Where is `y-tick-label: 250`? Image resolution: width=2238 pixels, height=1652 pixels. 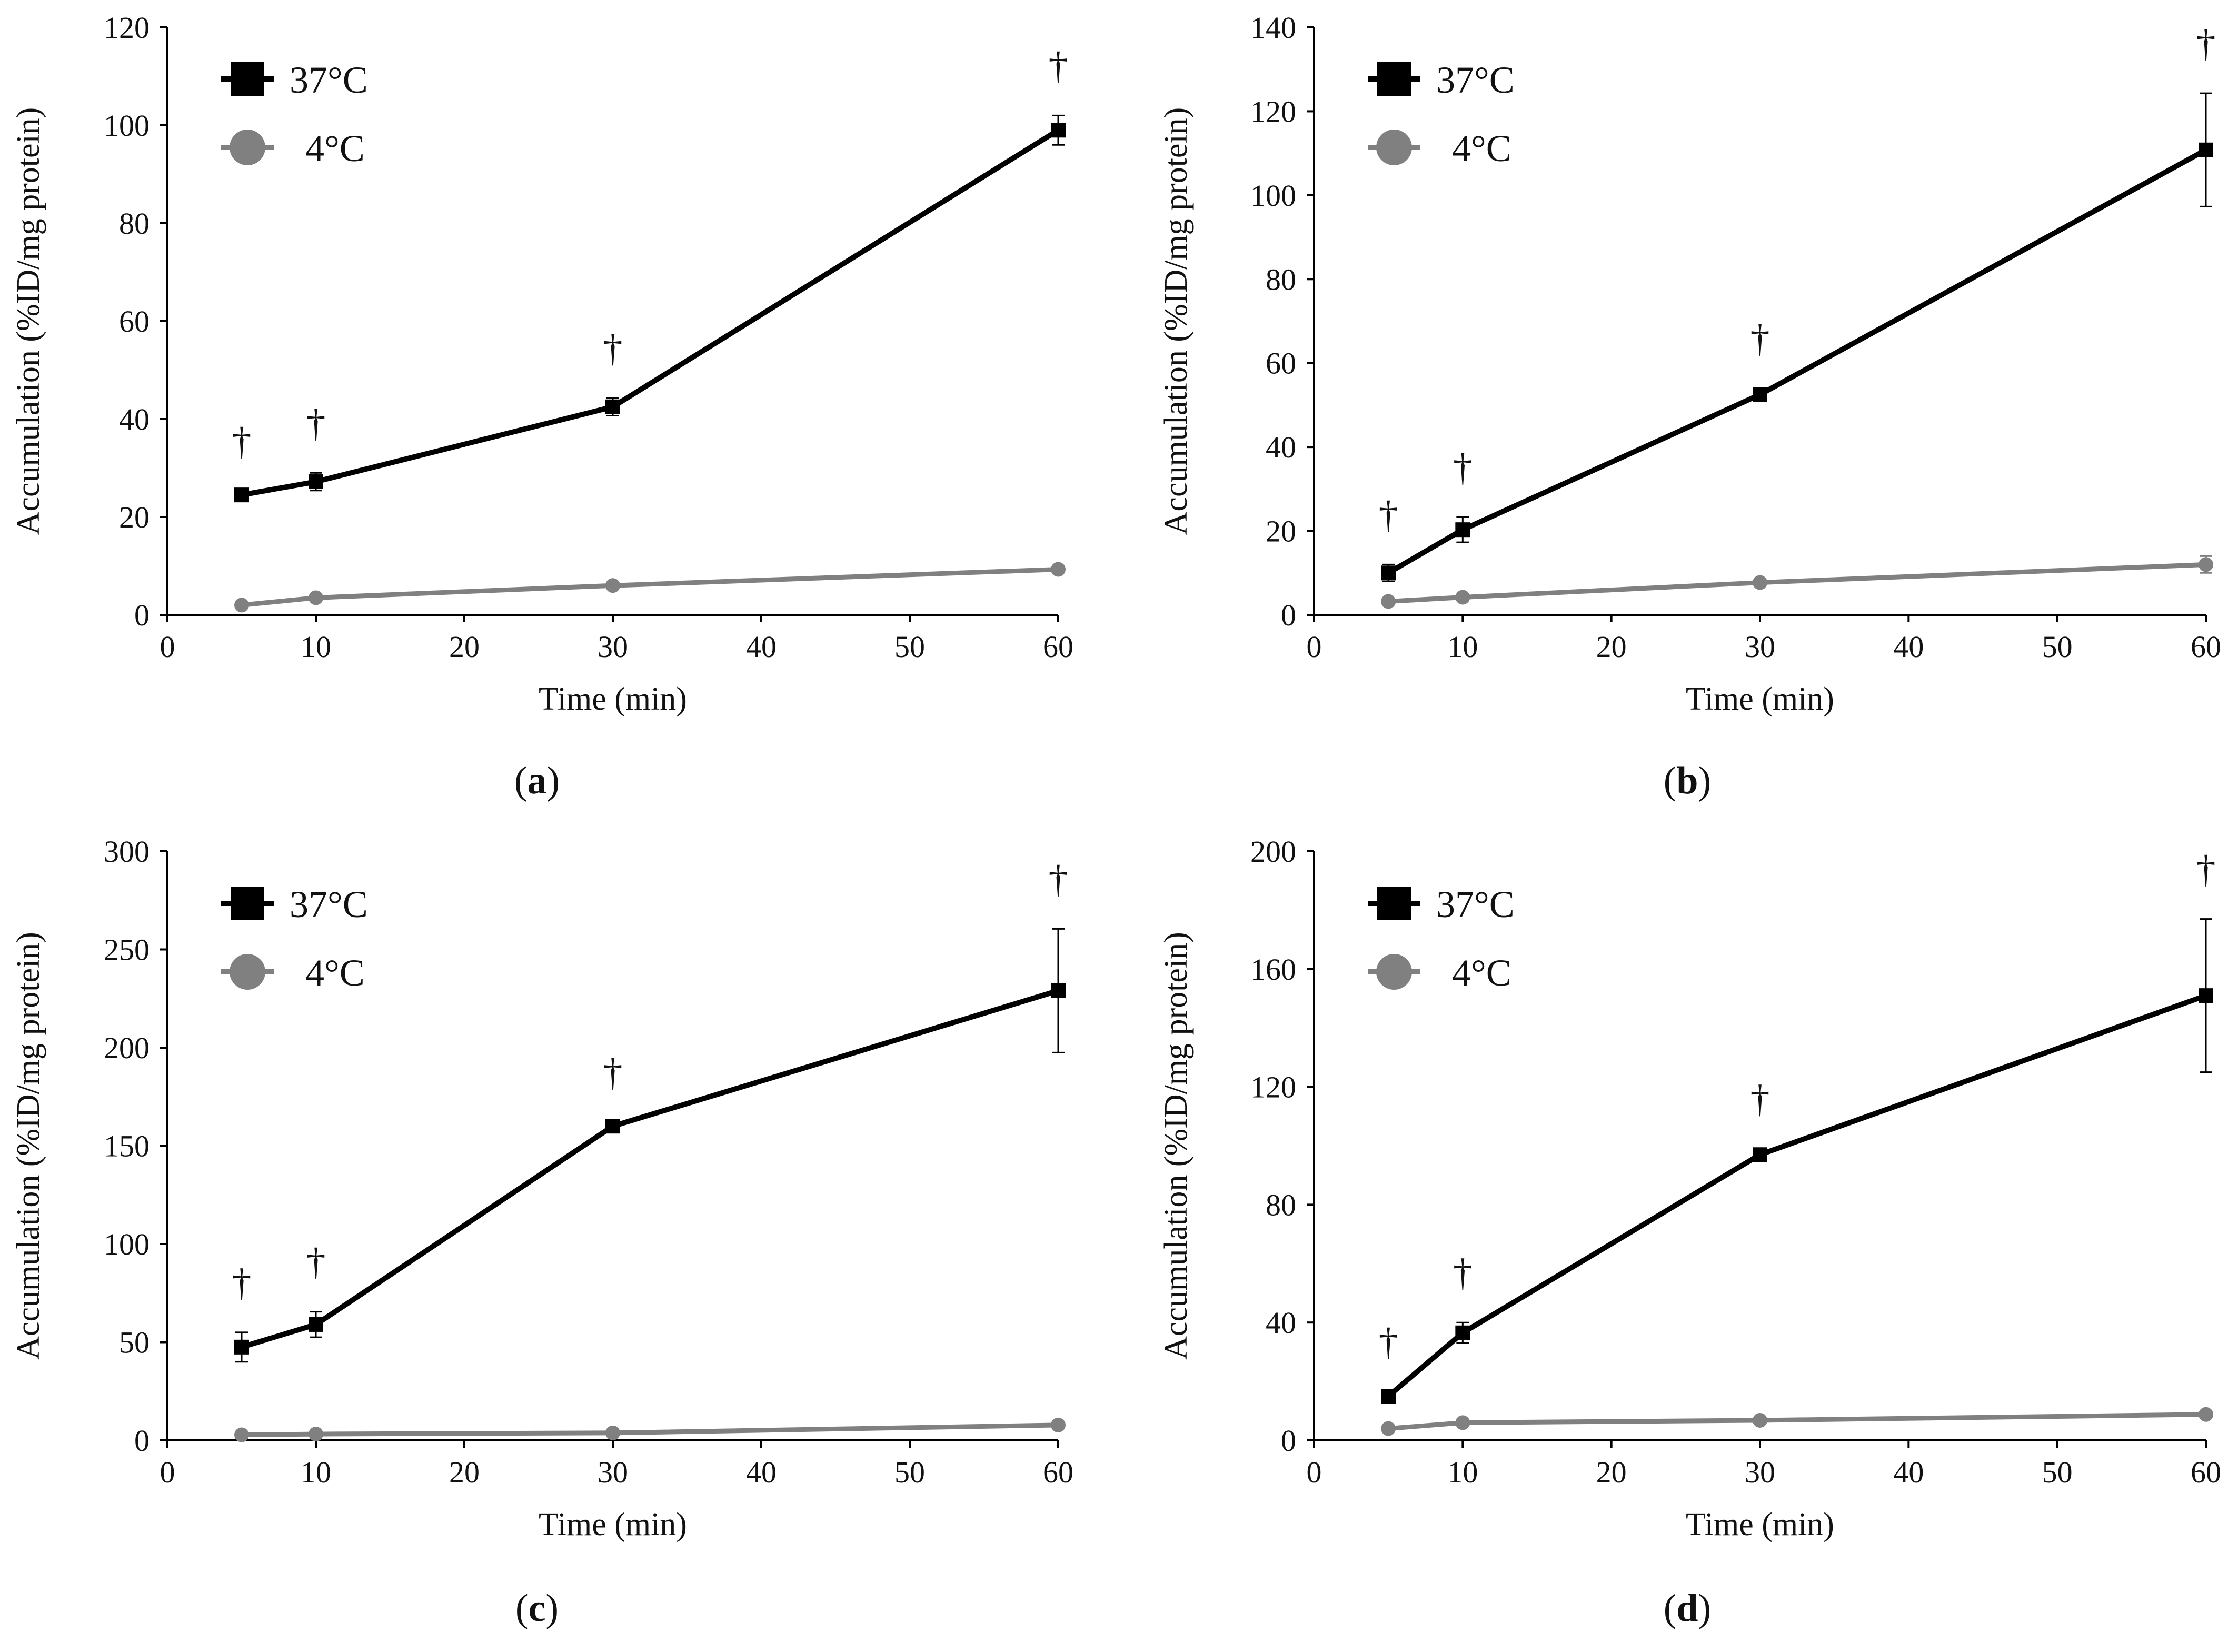
y-tick-label: 250 is located at coordinates (127, 950).